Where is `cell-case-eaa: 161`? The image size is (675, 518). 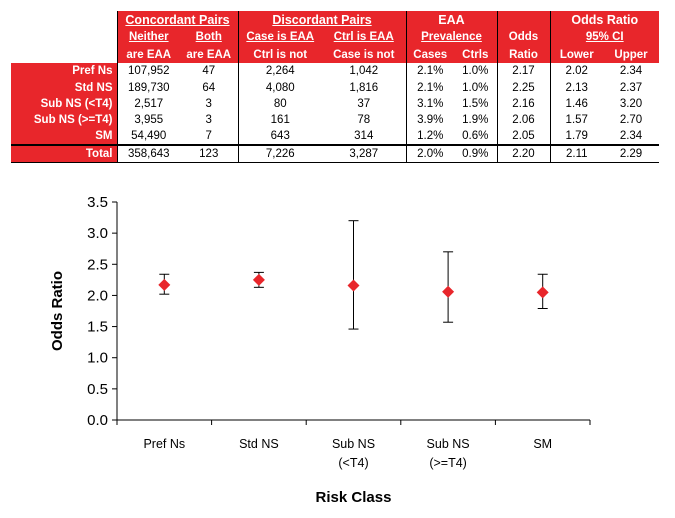
cell-case-eaa: 161 is located at coordinates (280, 119).